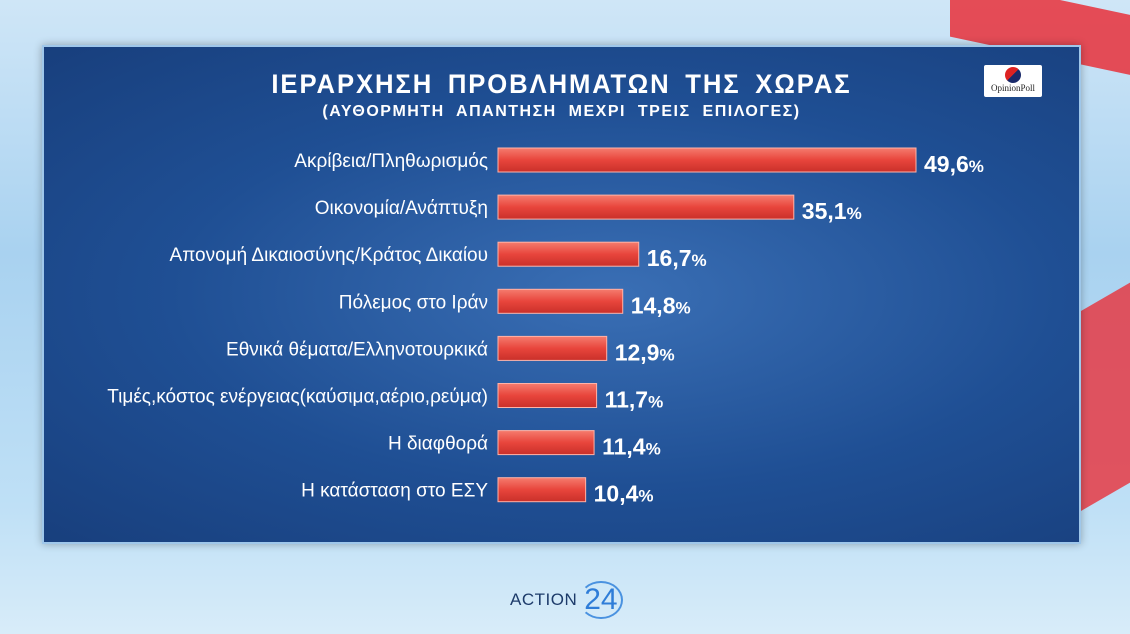 The image size is (1130, 634). What do you see at coordinates (954, 164) in the screenshot?
I see `value-label: 49,6%` at bounding box center [954, 164].